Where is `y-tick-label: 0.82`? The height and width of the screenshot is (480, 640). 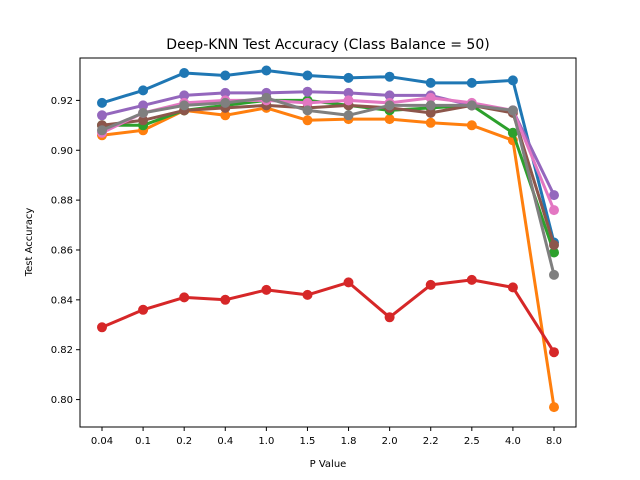 y-tick-label: 0.82 is located at coordinates (62, 350).